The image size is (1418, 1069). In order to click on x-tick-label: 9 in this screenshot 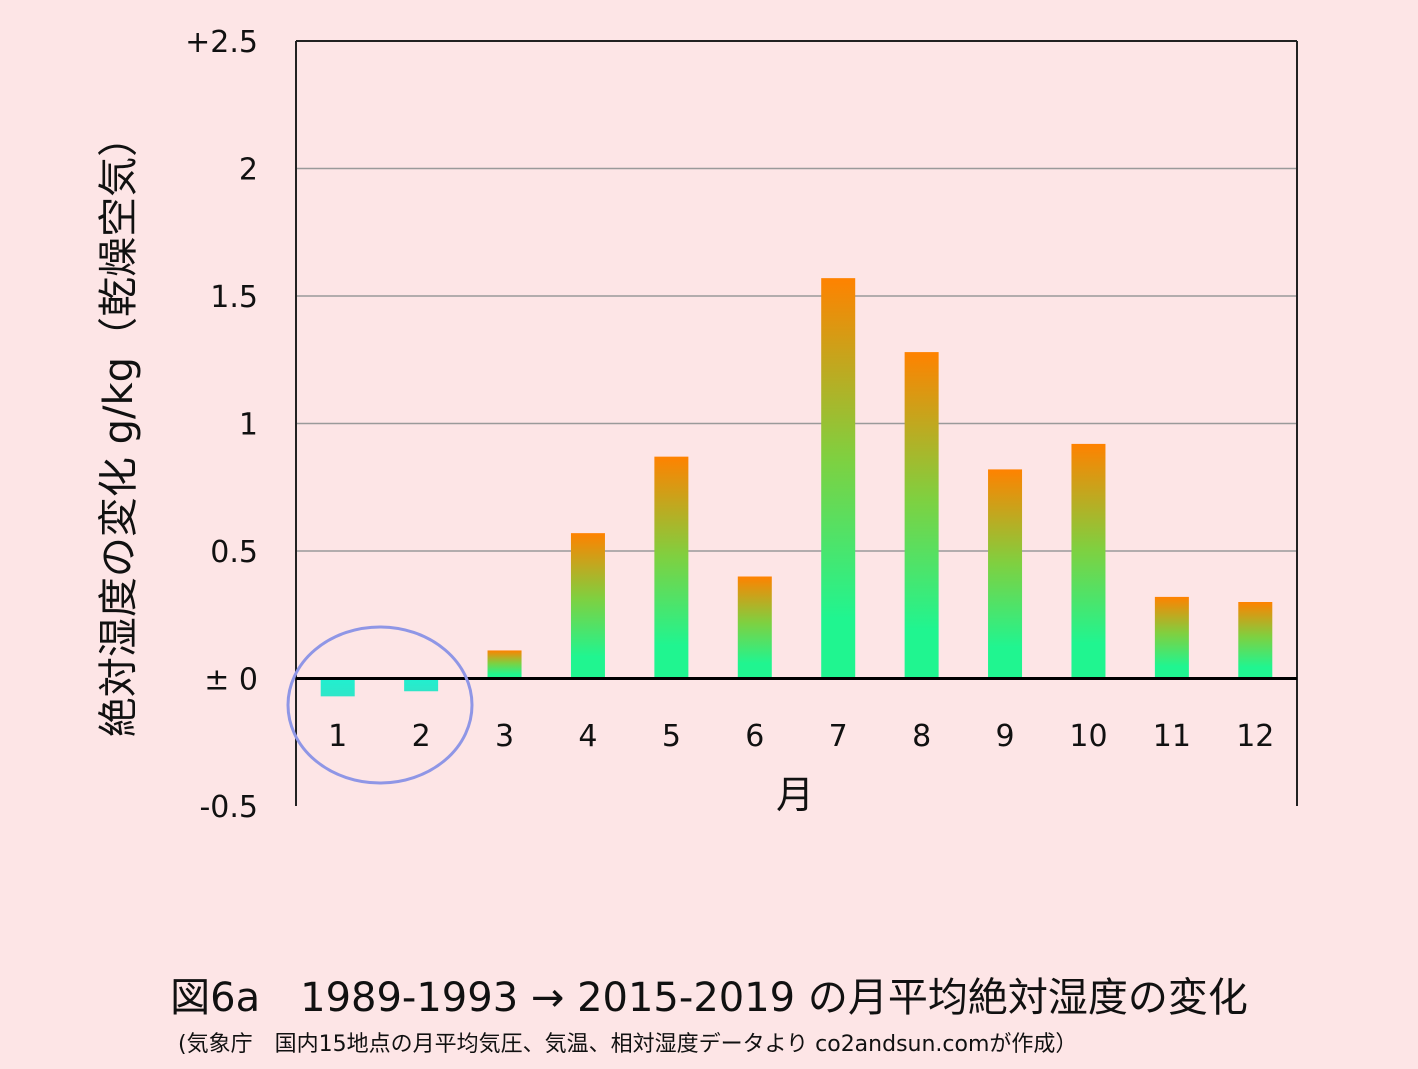, I will do `click(1004, 736)`.